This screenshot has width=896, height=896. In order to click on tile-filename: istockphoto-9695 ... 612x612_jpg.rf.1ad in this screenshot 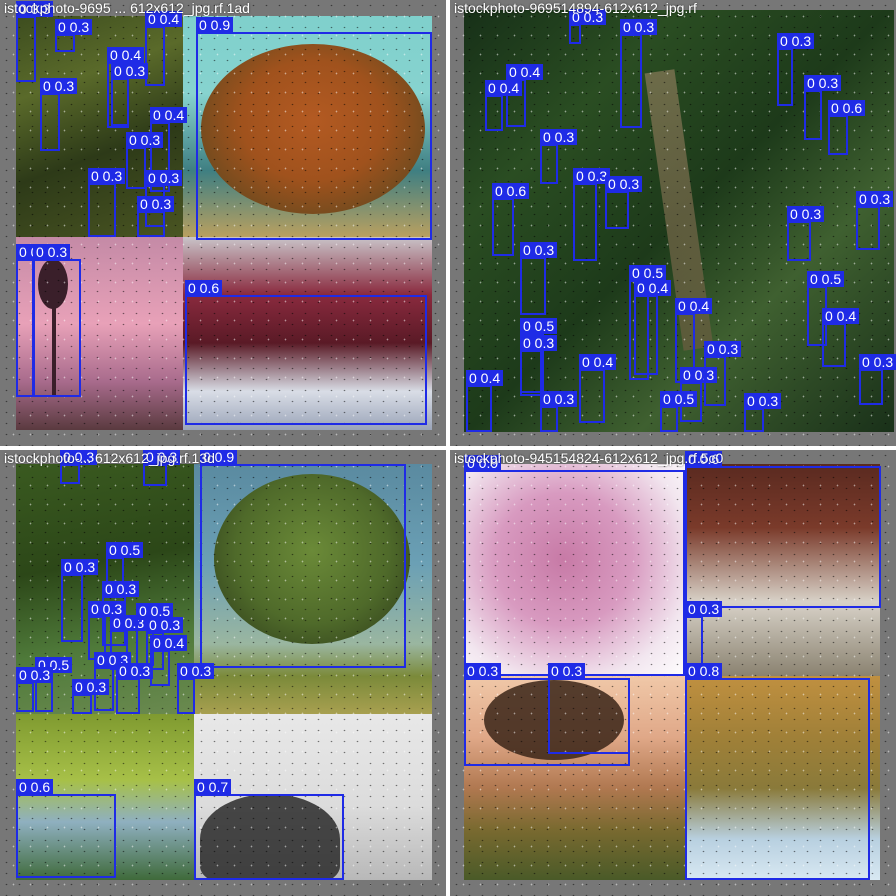, I will do `click(127, 8)`.